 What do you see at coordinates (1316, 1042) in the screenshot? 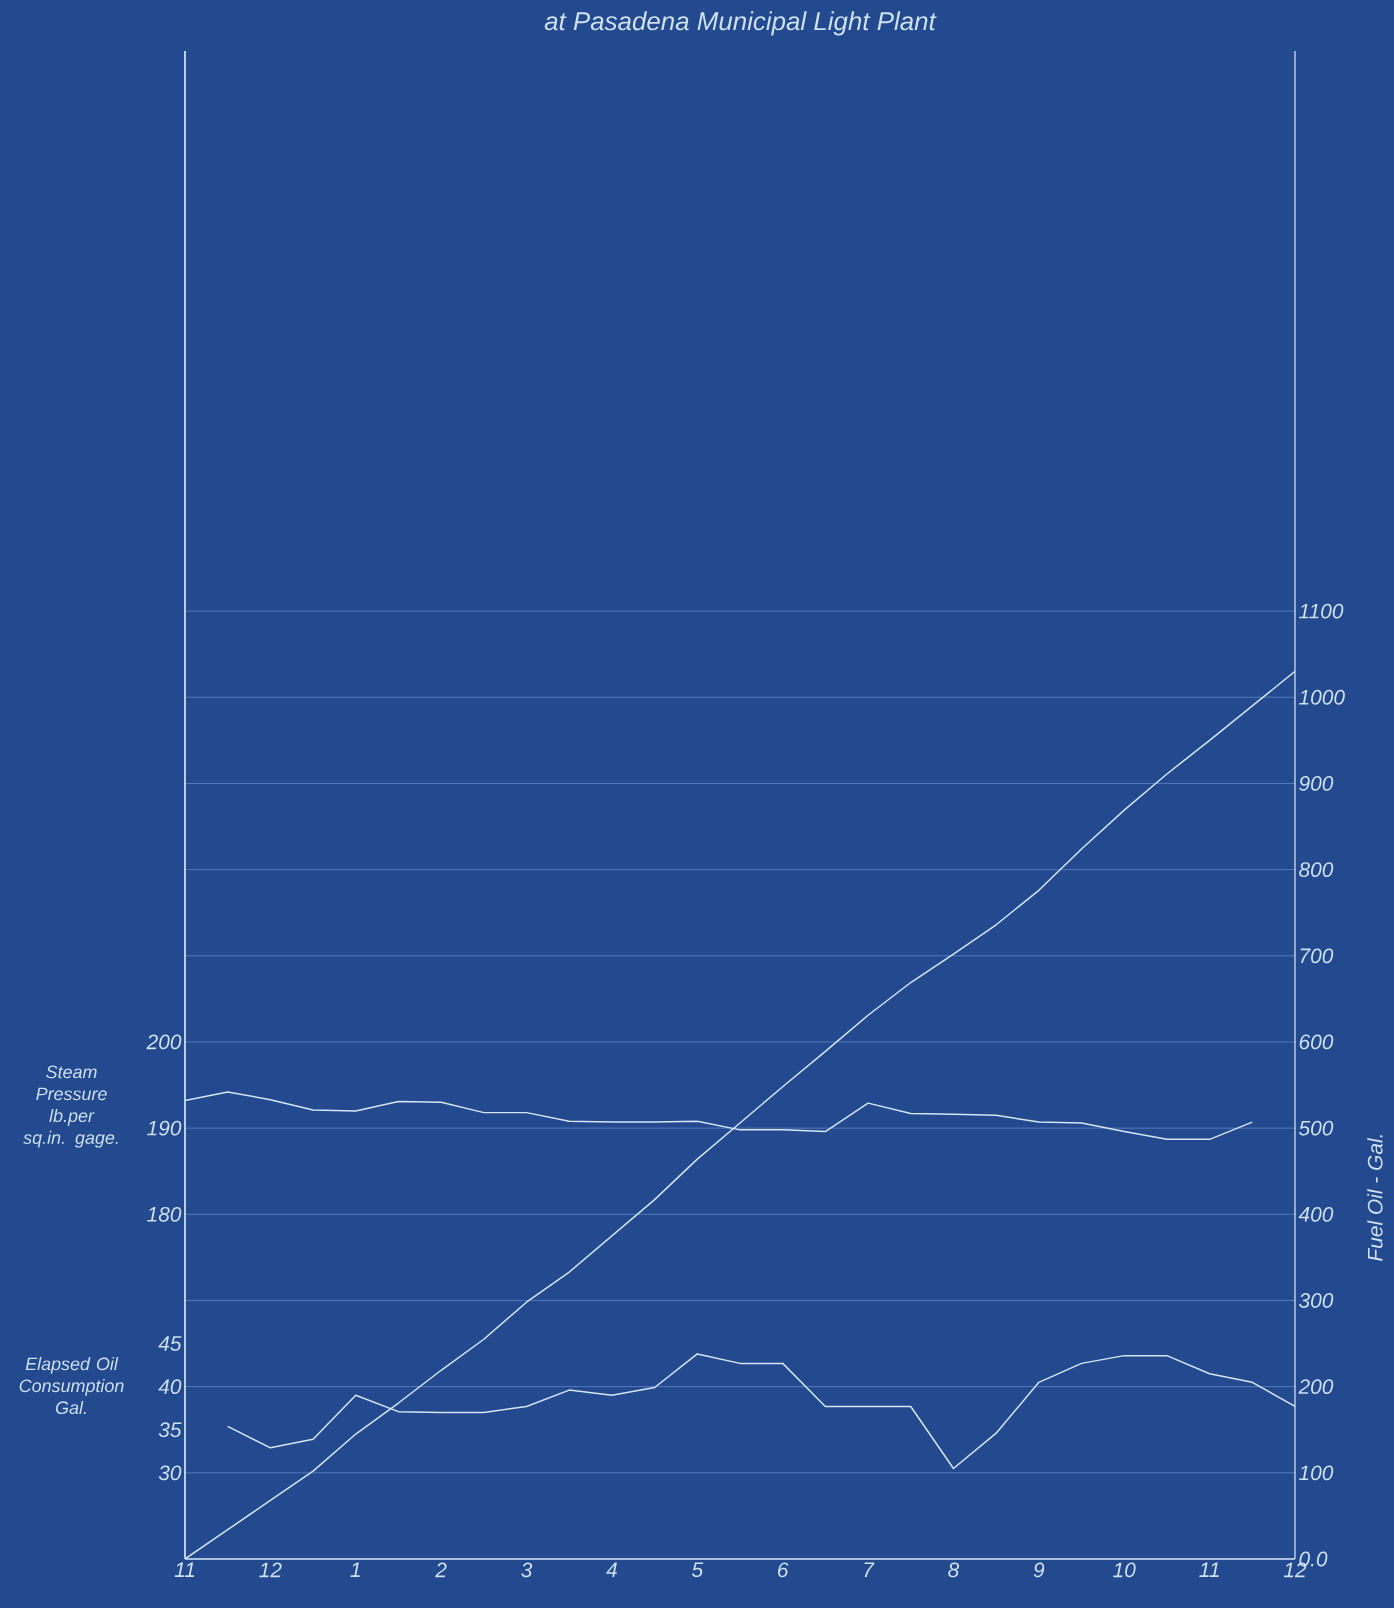
I see `y2-tick-label: 600` at bounding box center [1316, 1042].